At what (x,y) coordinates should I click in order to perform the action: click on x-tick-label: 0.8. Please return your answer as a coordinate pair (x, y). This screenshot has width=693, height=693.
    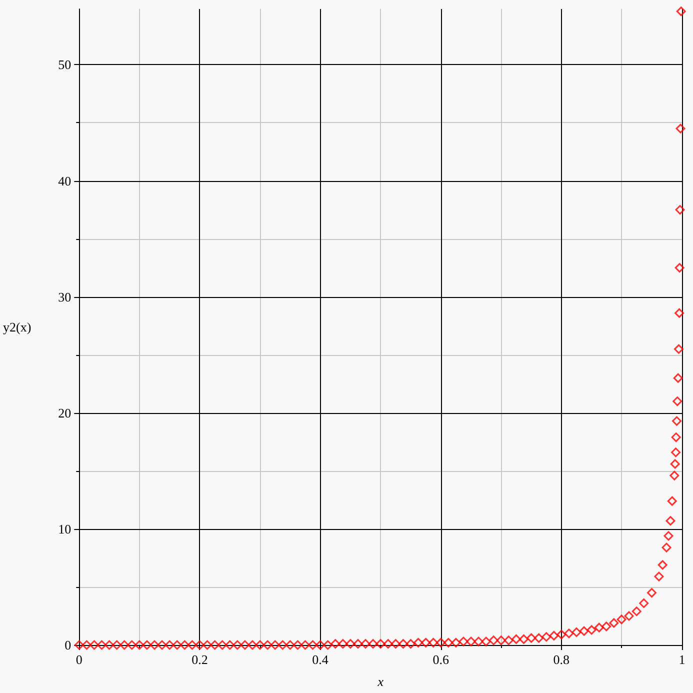
    Looking at the image, I should click on (561, 659).